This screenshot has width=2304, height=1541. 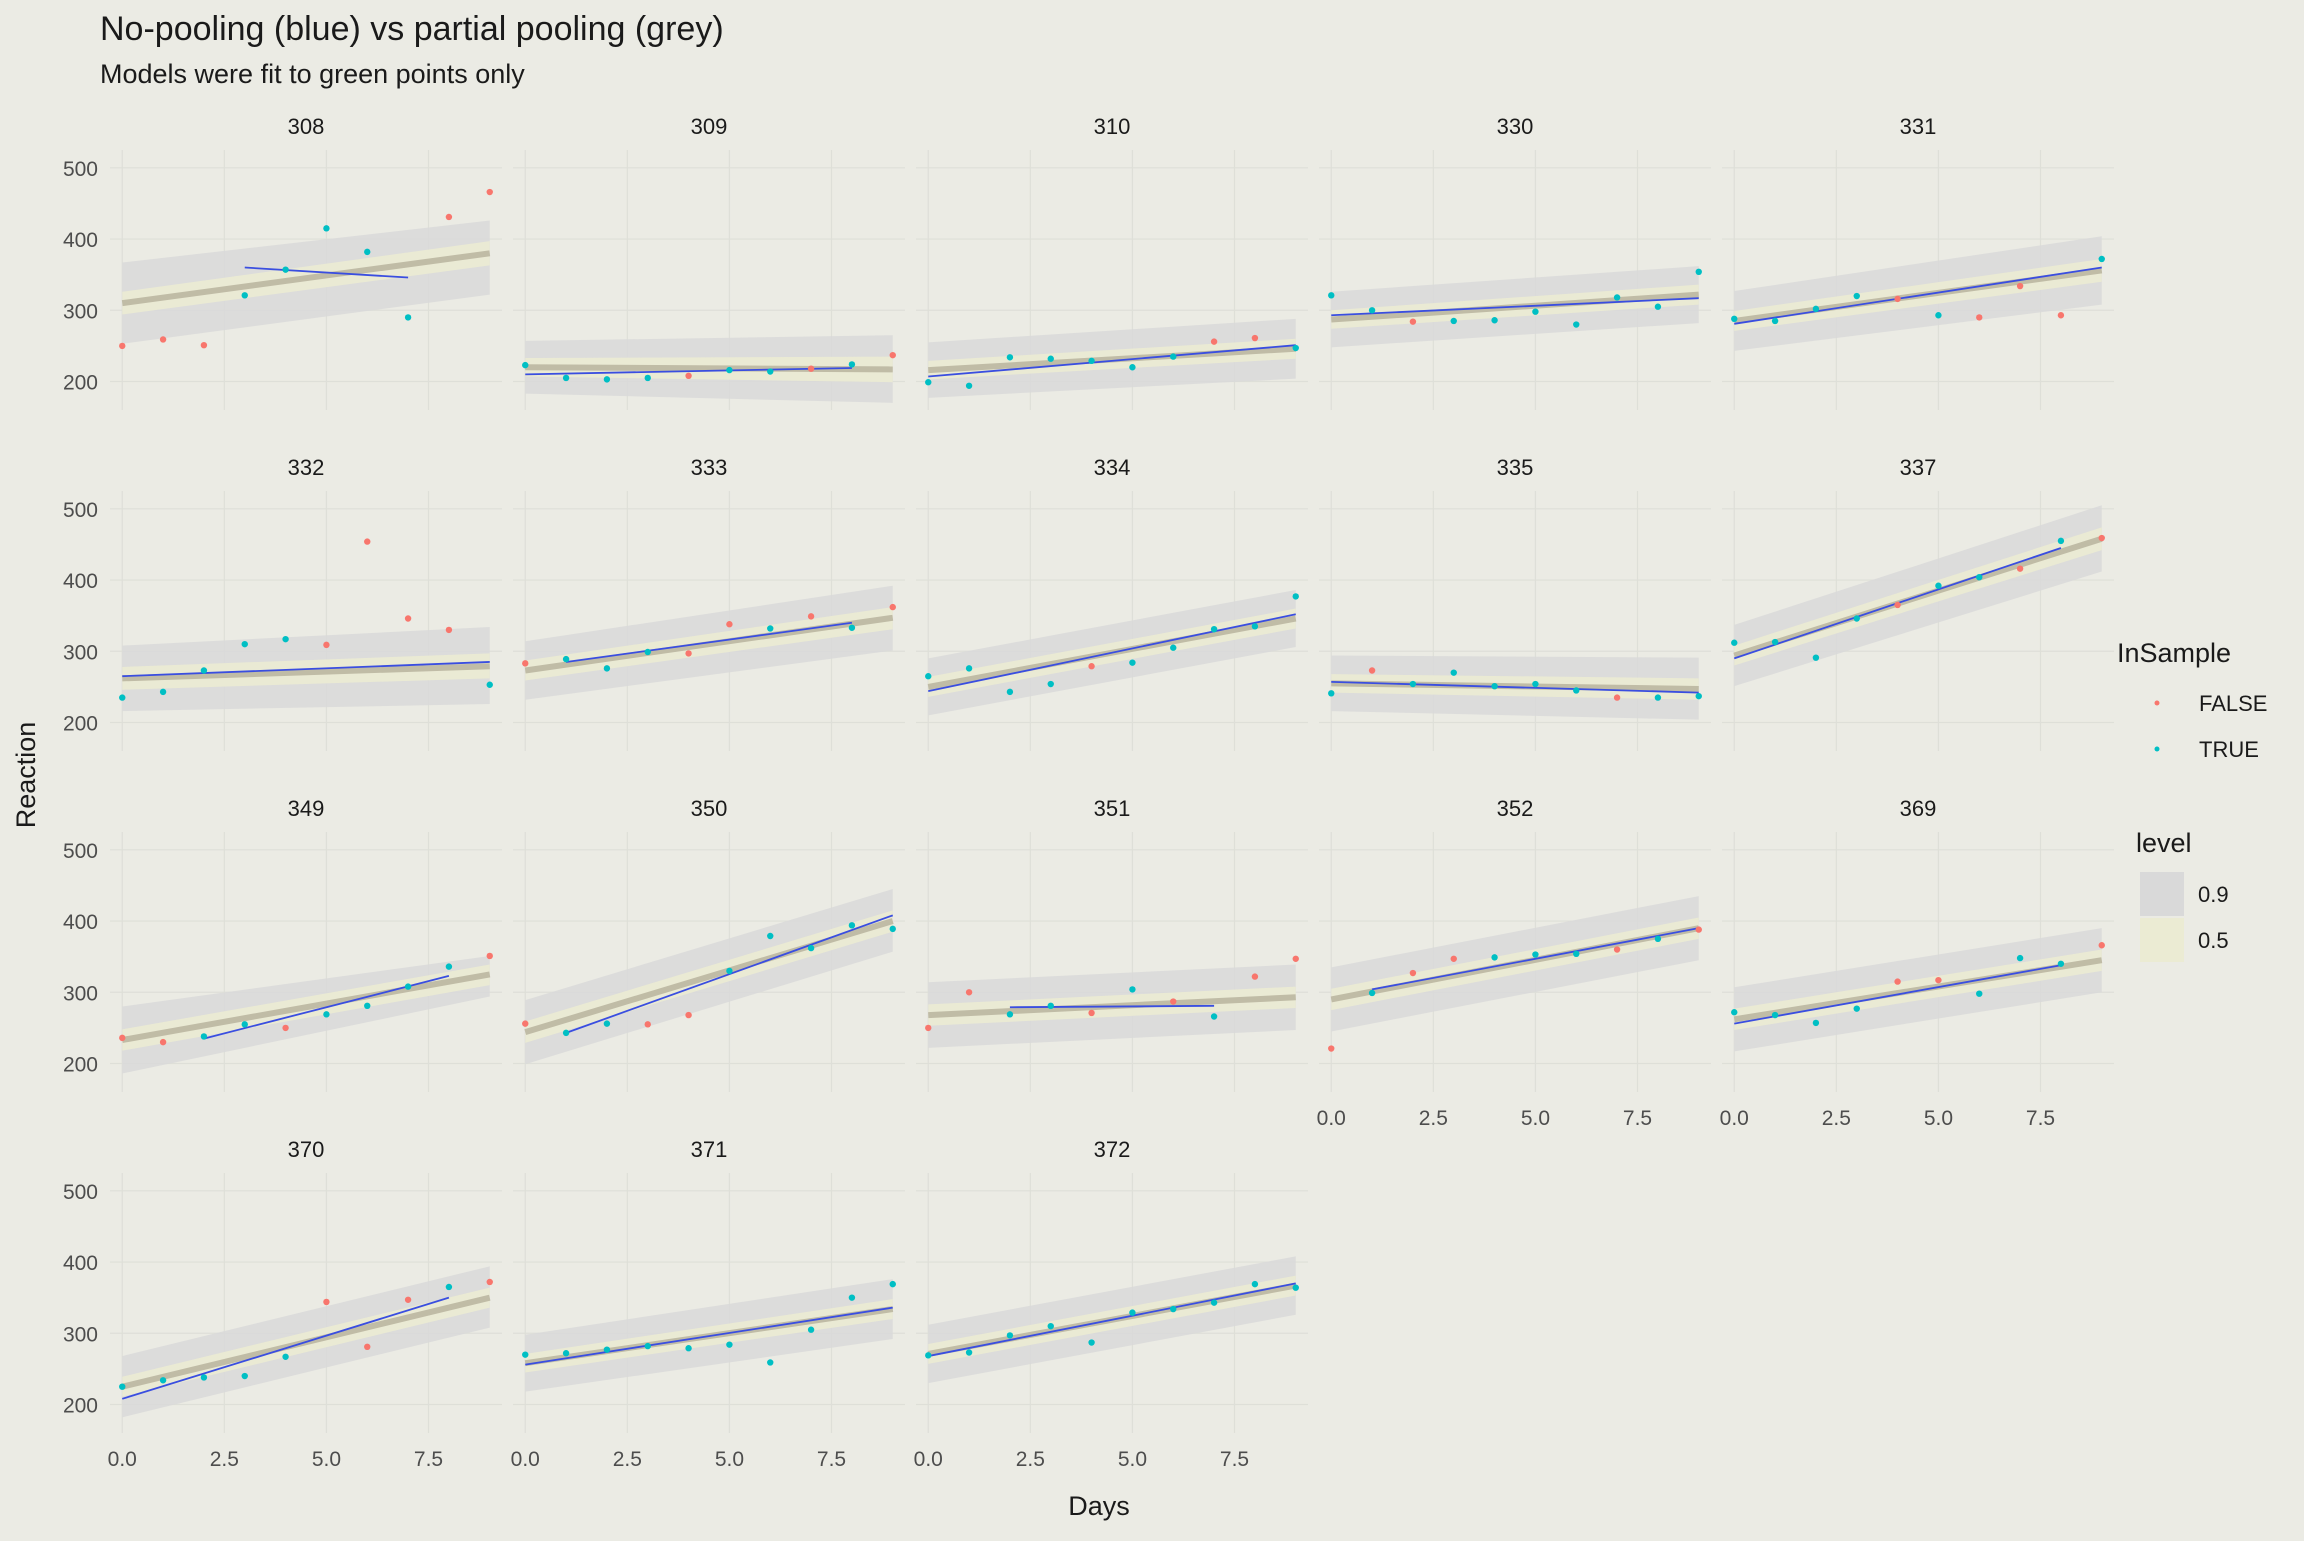 What do you see at coordinates (306, 1007) in the screenshot?
I see `pooled-line` at bounding box center [306, 1007].